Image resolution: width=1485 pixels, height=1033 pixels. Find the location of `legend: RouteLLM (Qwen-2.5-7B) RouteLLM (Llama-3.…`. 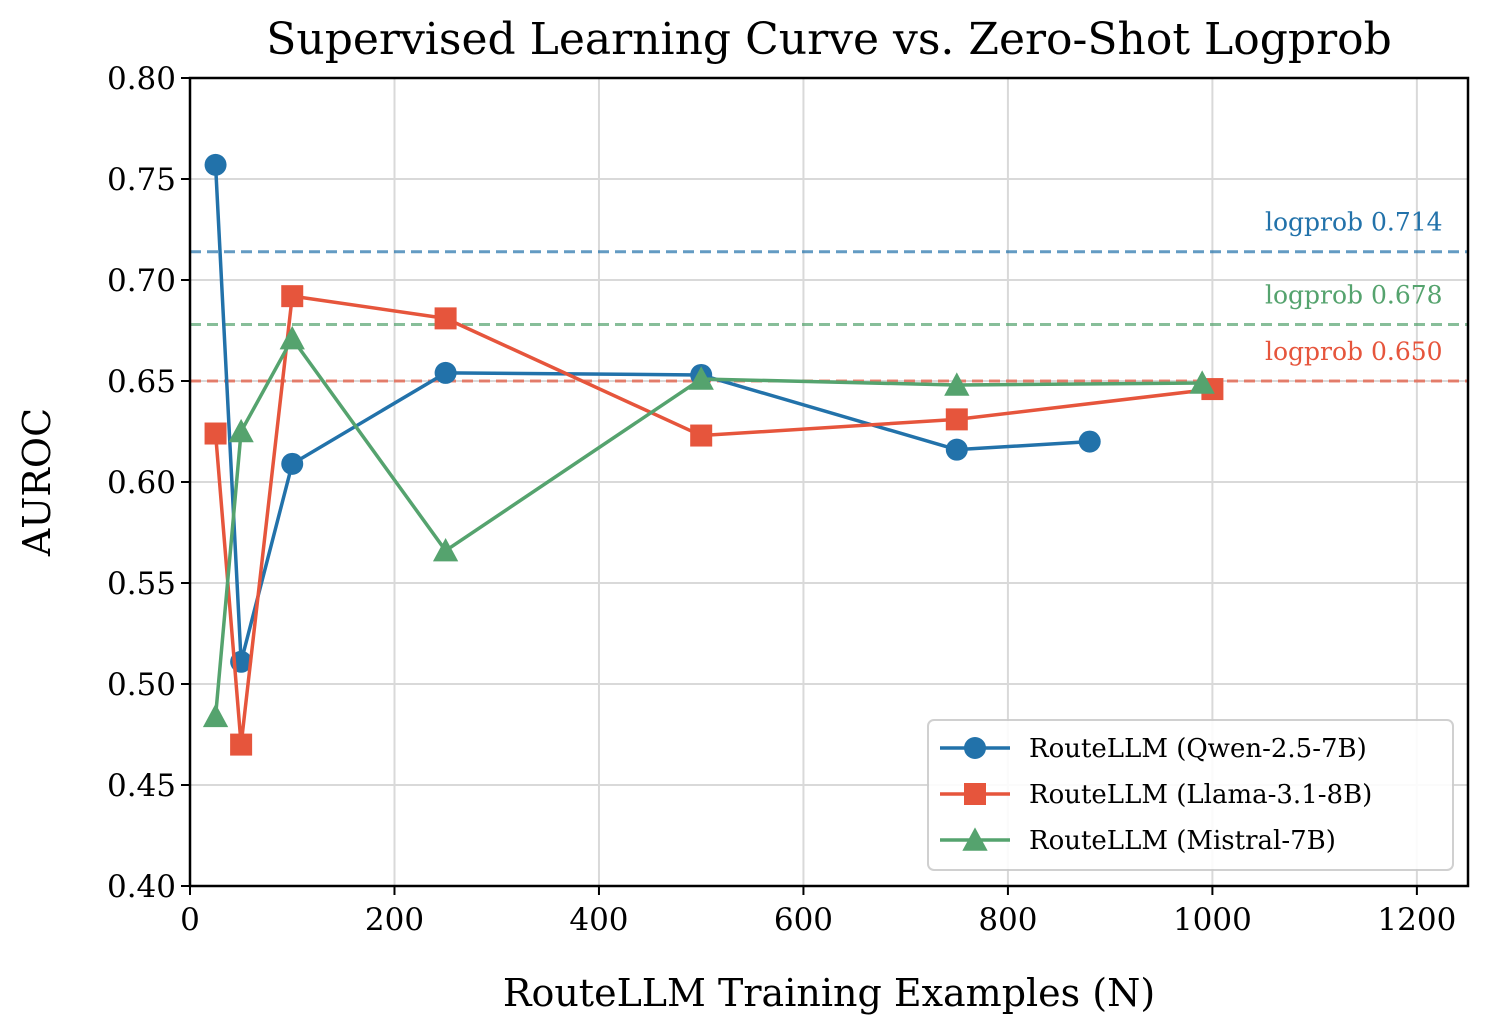

legend: RouteLLM (Qwen-2.5-7B) RouteLLM (Llama-3.… is located at coordinates (1190, 795).